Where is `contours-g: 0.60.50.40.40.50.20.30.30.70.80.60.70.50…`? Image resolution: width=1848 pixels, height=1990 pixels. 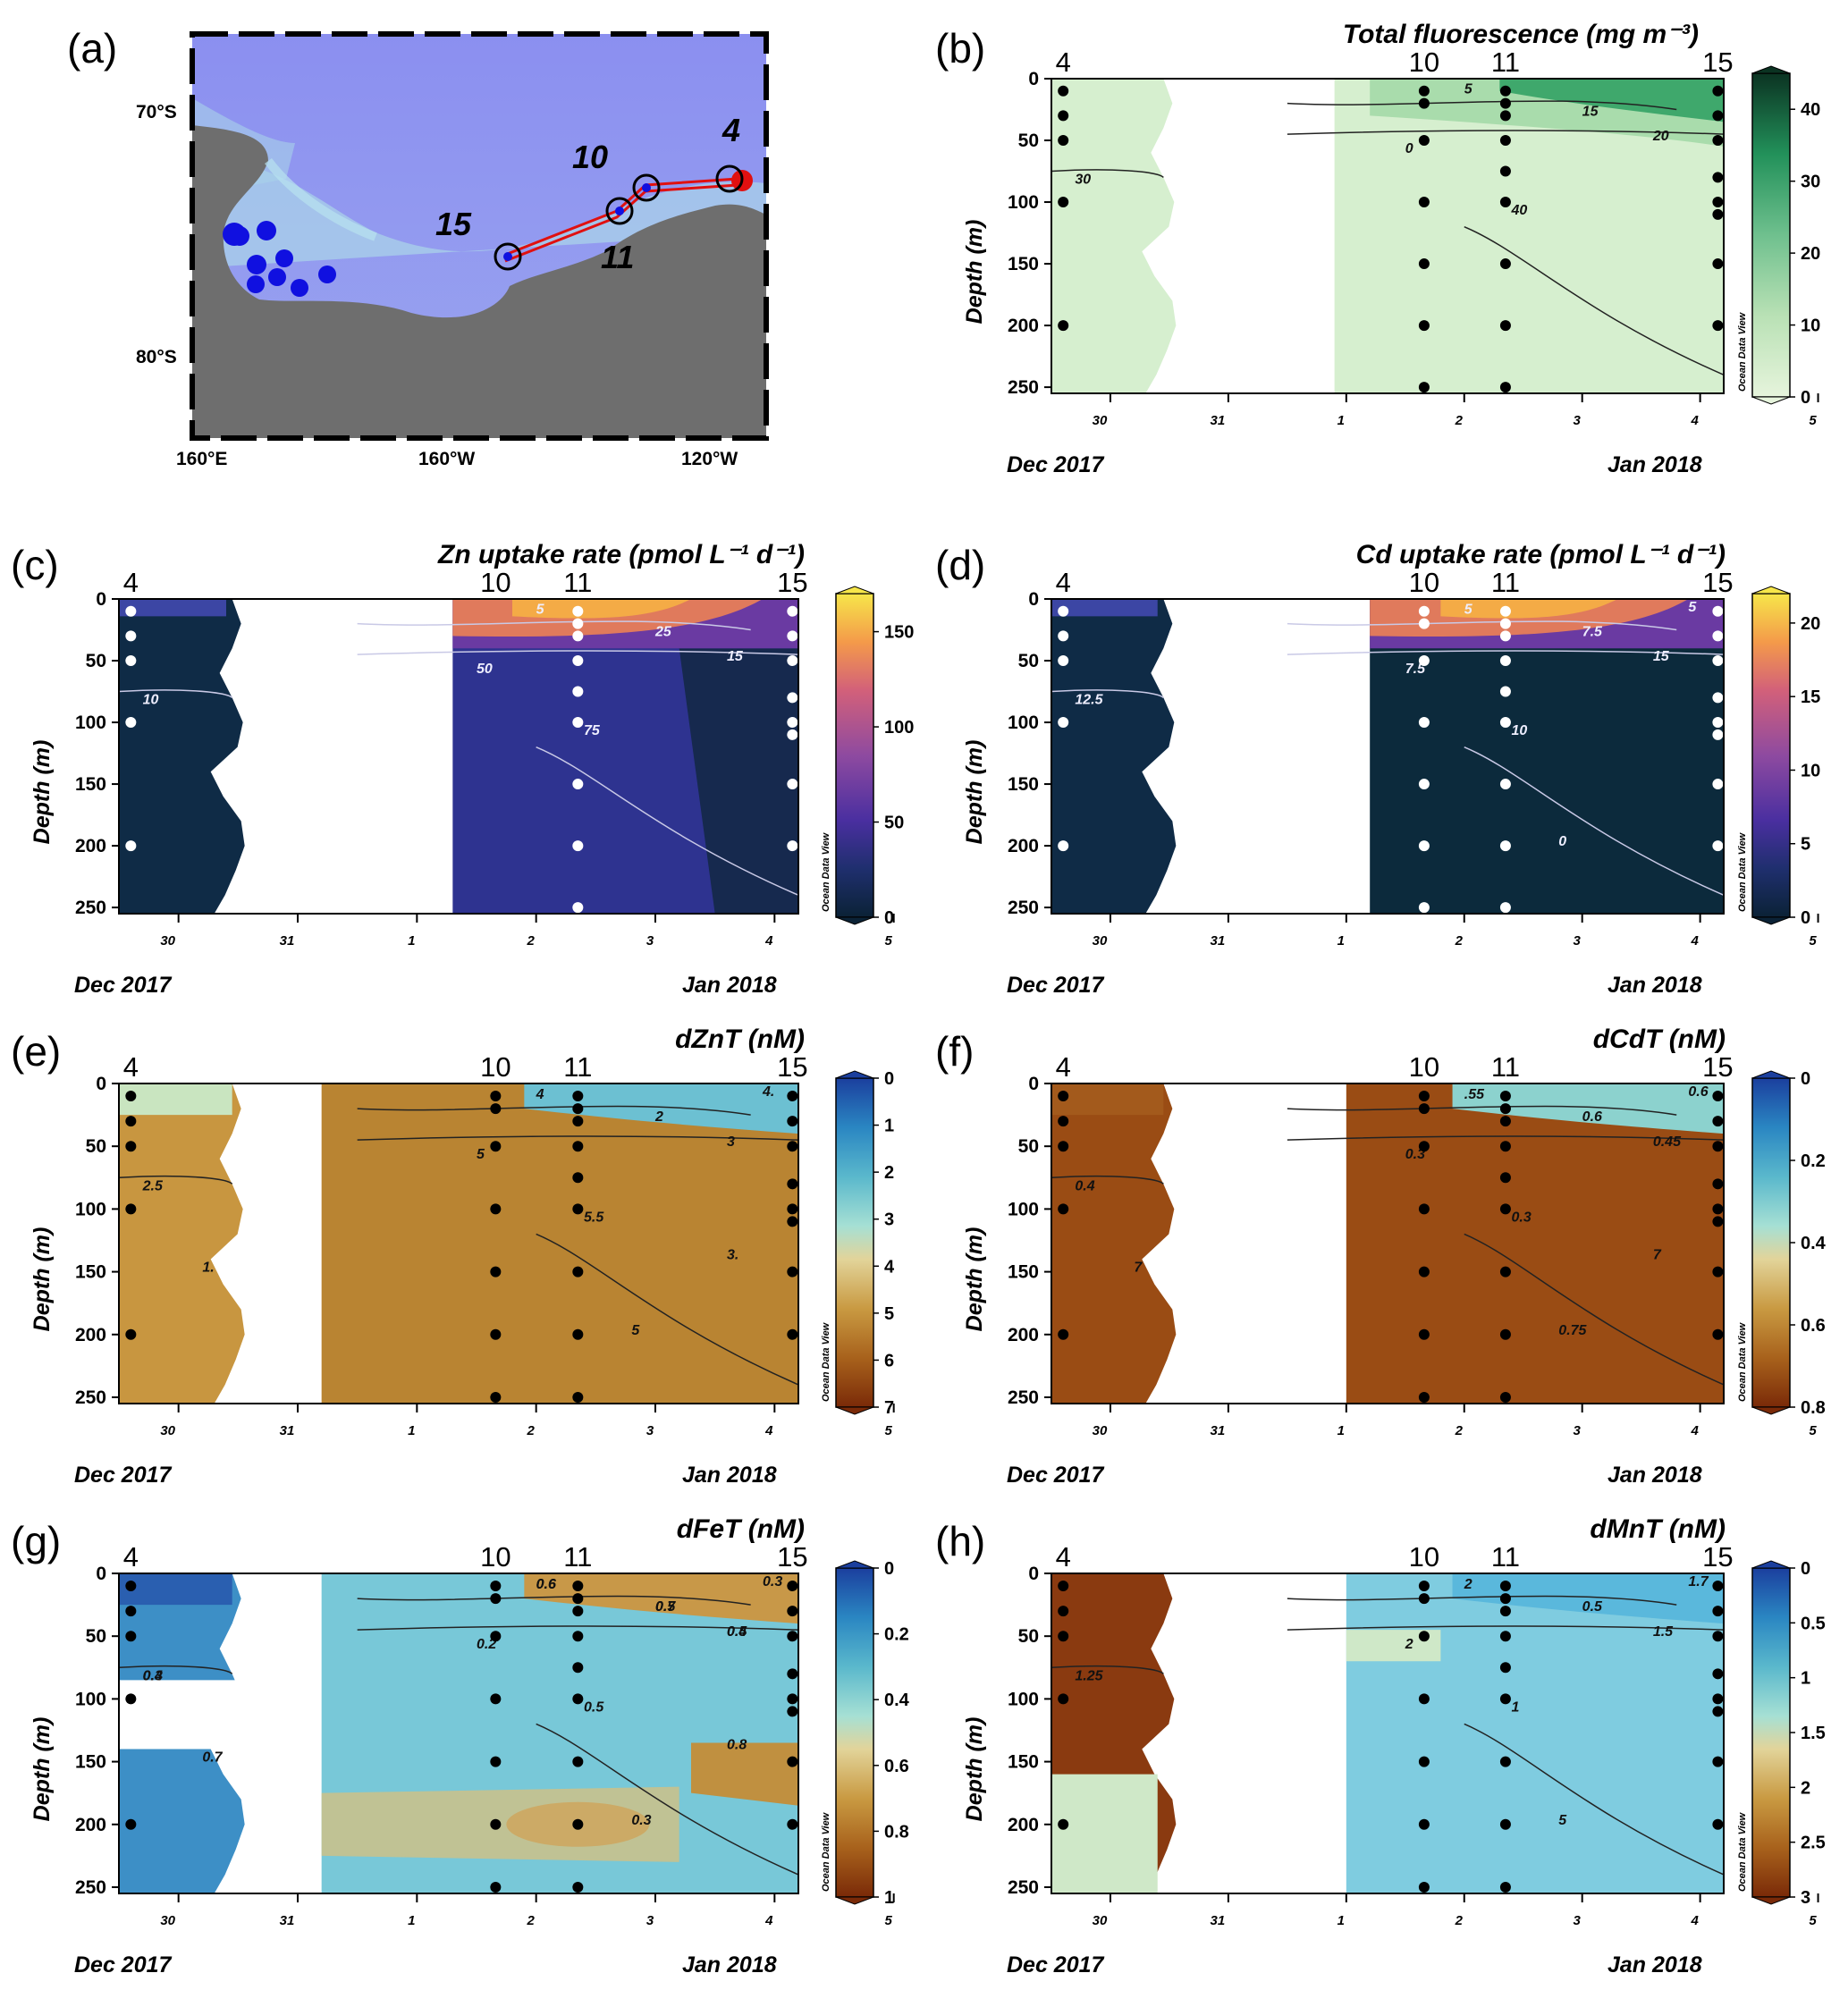 contours-g: 0.60.50.40.40.50.20.30.30.70.80.60.70.50… is located at coordinates (458, 1725).